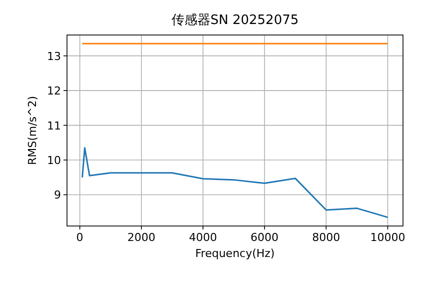  What do you see at coordinates (202, 237) in the screenshot?
I see `x-tick-label: 4000` at bounding box center [202, 237].